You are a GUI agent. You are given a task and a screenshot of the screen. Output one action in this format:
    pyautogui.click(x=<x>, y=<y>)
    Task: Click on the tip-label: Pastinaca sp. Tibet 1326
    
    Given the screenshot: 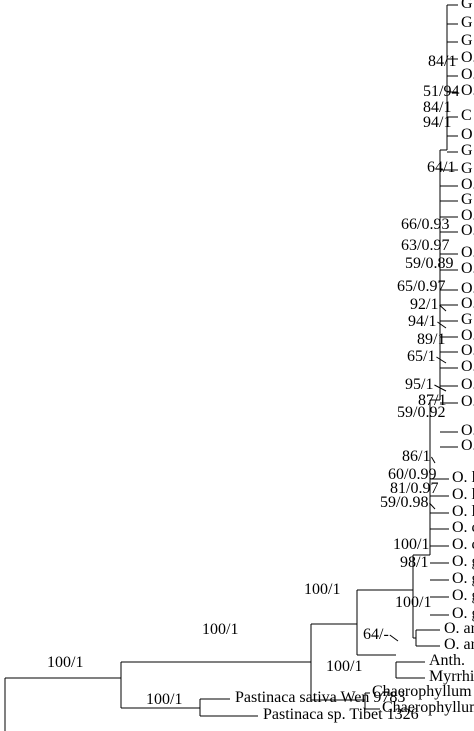 What is the action you would take?
    pyautogui.click(x=341, y=714)
    